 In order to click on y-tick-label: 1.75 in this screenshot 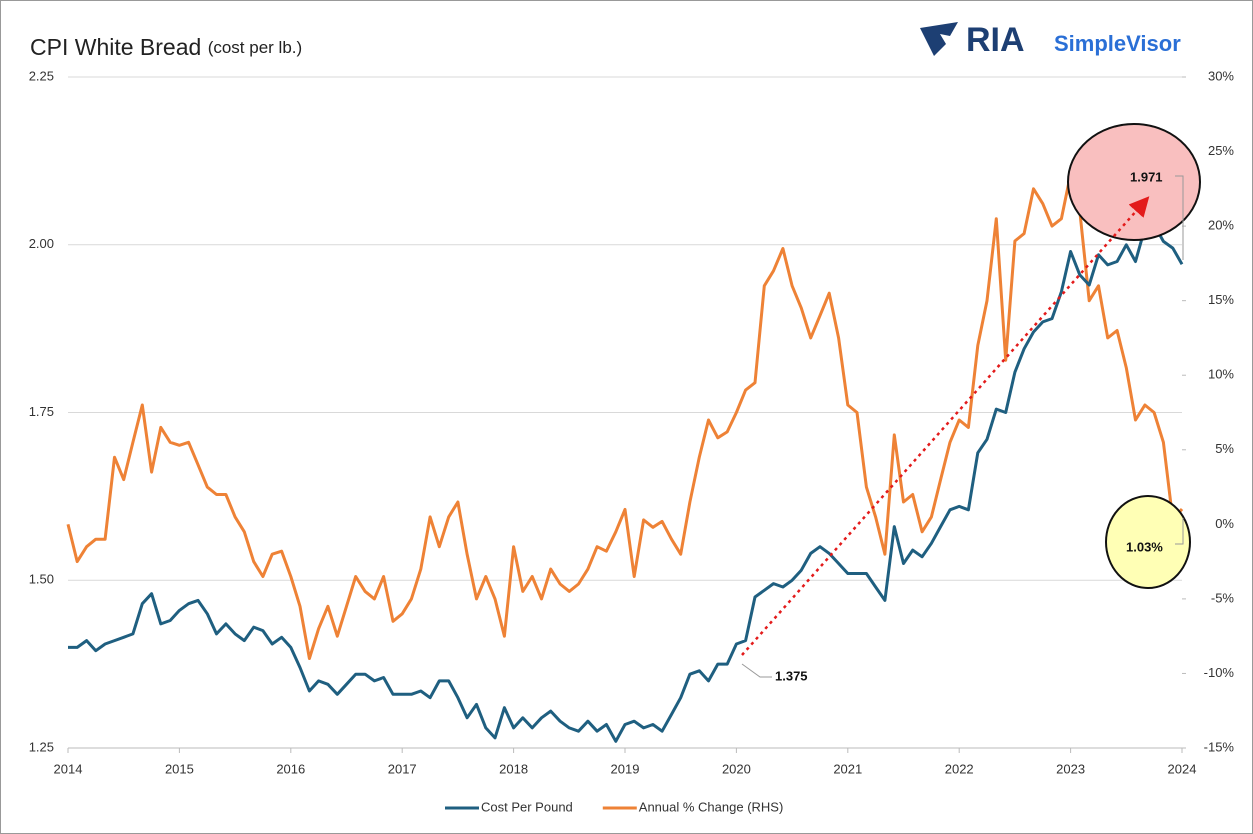, I will do `click(41, 411)`.